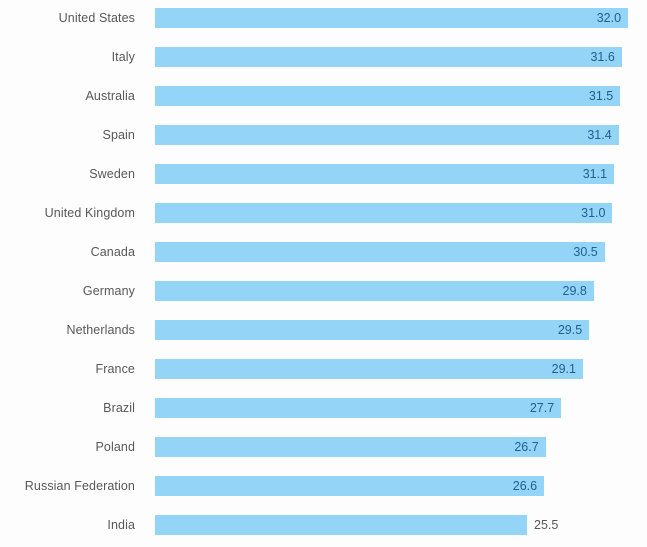 This screenshot has width=647, height=547. I want to click on bar-value-label: 31.0, so click(593, 213).